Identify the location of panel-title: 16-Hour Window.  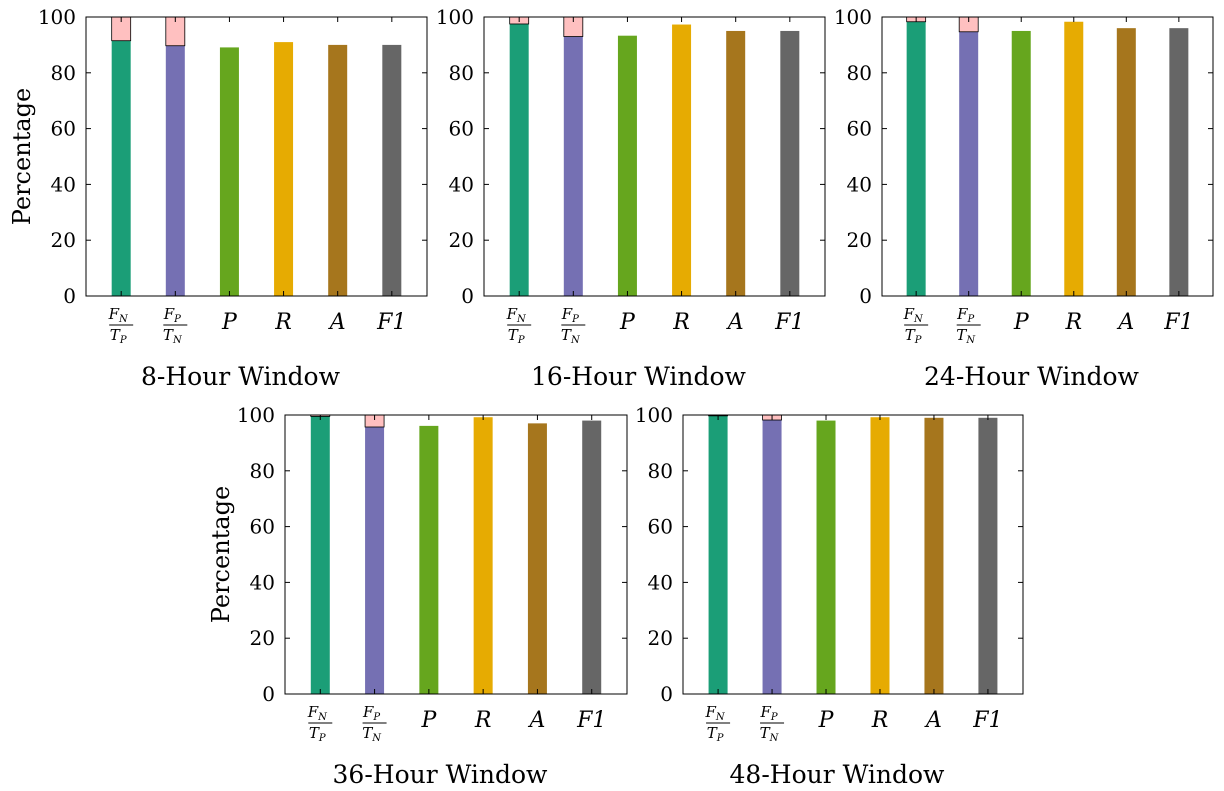
(639, 376).